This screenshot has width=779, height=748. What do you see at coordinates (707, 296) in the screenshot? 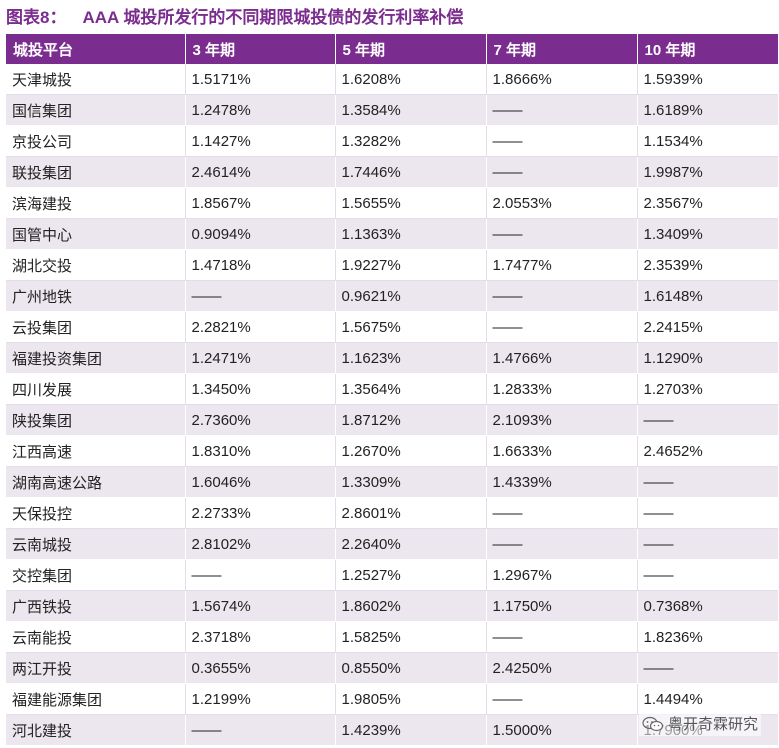
I see `rate-10y-cell: 1.6148%` at bounding box center [707, 296].